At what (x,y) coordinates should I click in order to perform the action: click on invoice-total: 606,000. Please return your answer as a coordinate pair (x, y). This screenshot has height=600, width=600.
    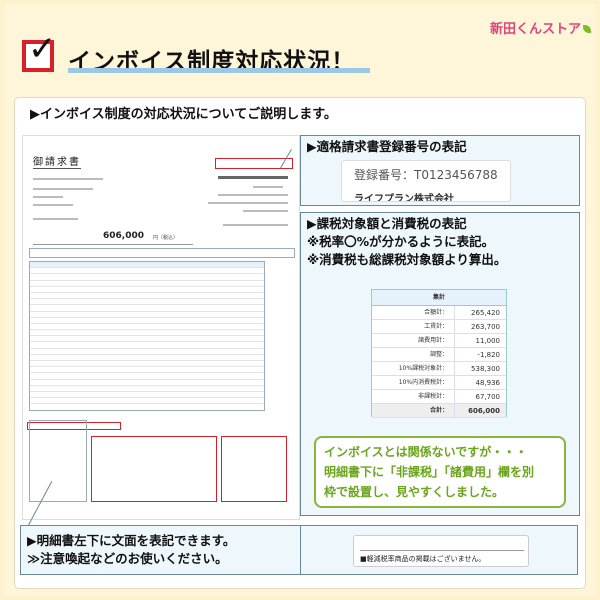
    Looking at the image, I should click on (123, 236).